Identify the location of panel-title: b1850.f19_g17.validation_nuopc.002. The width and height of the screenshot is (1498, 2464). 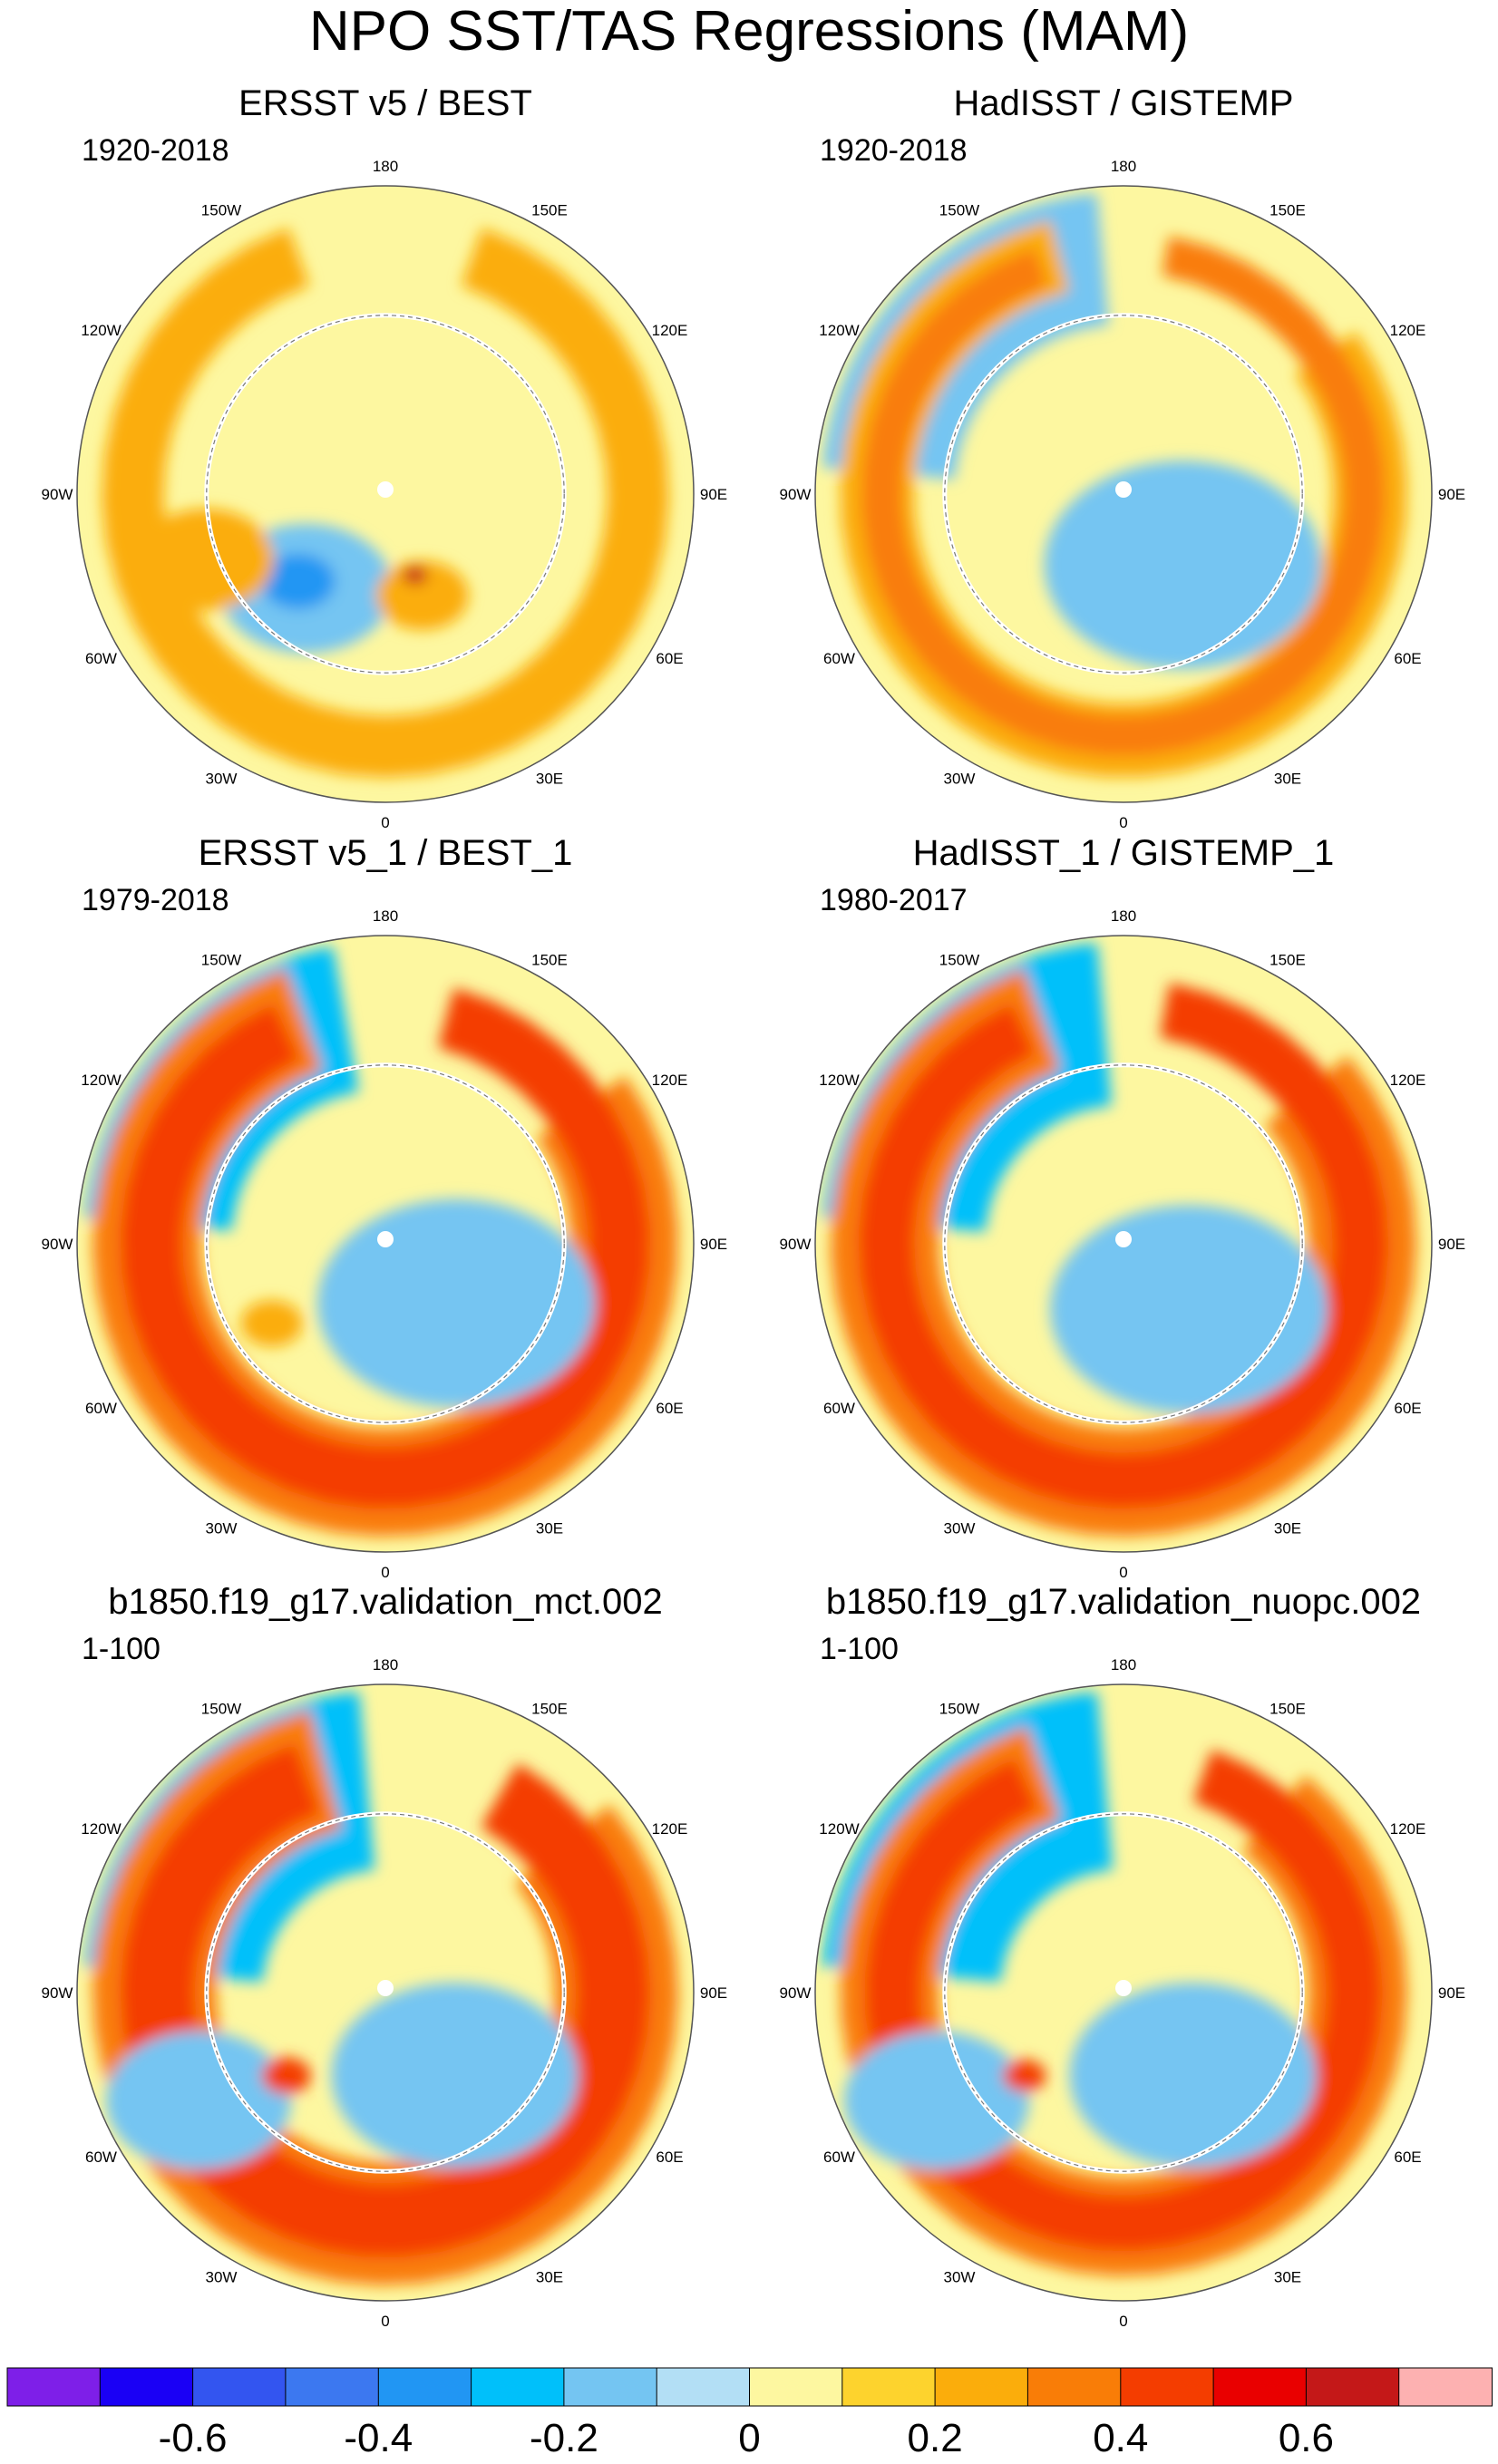
(1123, 1602).